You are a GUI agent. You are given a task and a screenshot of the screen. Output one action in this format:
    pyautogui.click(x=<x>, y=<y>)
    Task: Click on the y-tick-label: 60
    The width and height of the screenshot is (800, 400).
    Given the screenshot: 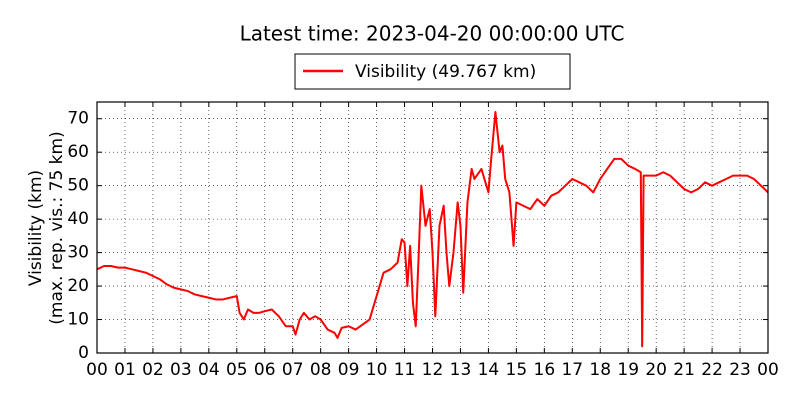 What is the action you would take?
    pyautogui.click(x=78, y=152)
    